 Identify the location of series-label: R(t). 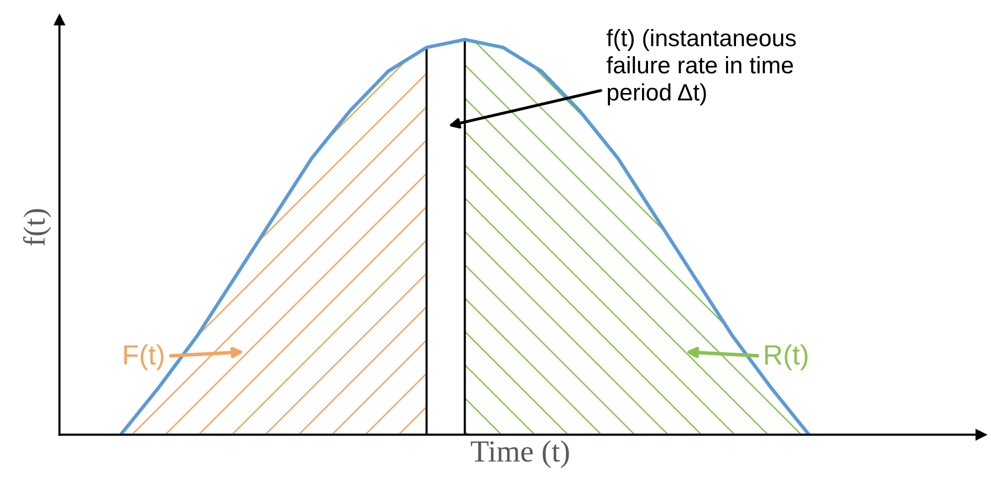
(786, 357).